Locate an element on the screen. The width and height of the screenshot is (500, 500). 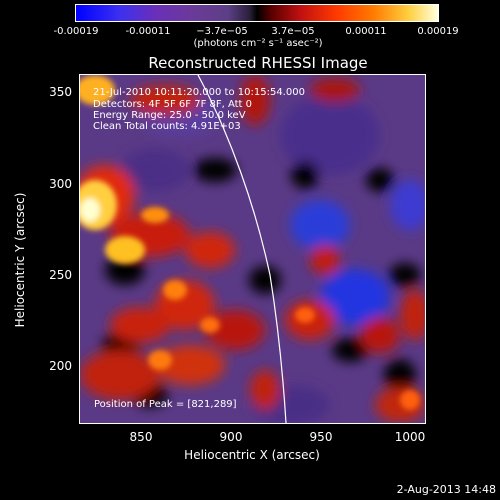
y-axis-label: Heliocentric Y (arcsec) is located at coordinates (20, 260).